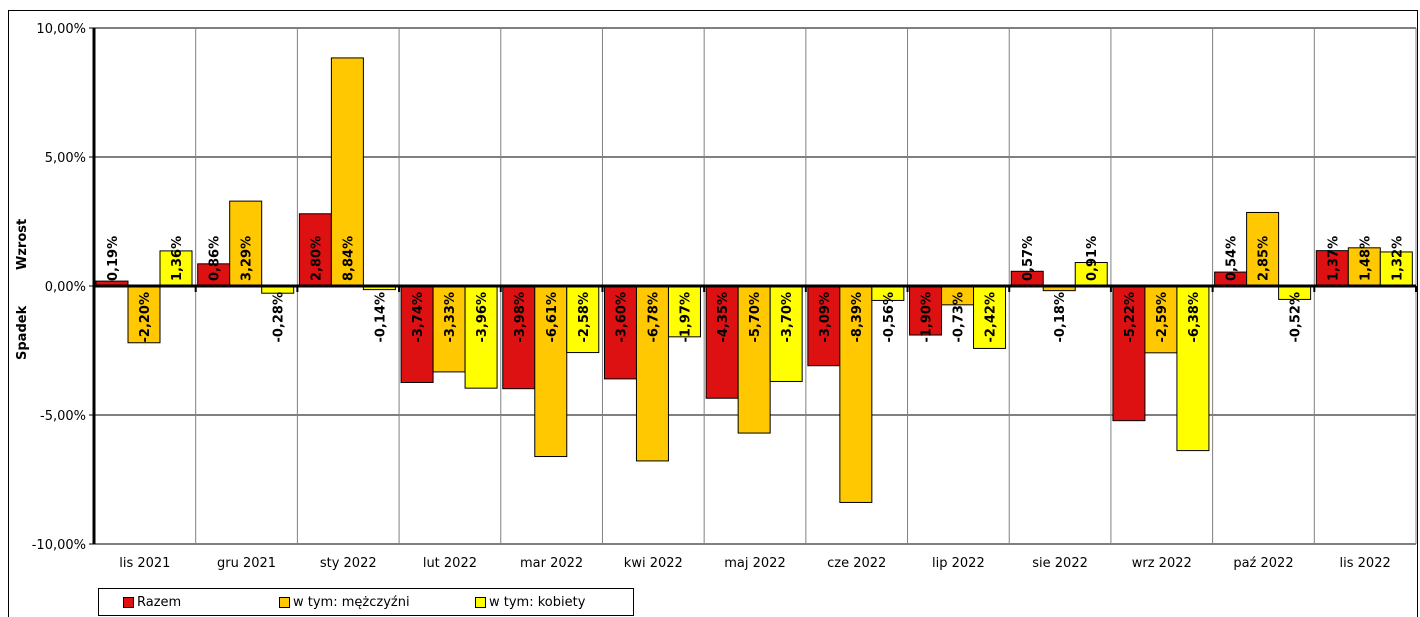 The image size is (1420, 617). I want to click on data-label: 2,85%, so click(1264, 258).